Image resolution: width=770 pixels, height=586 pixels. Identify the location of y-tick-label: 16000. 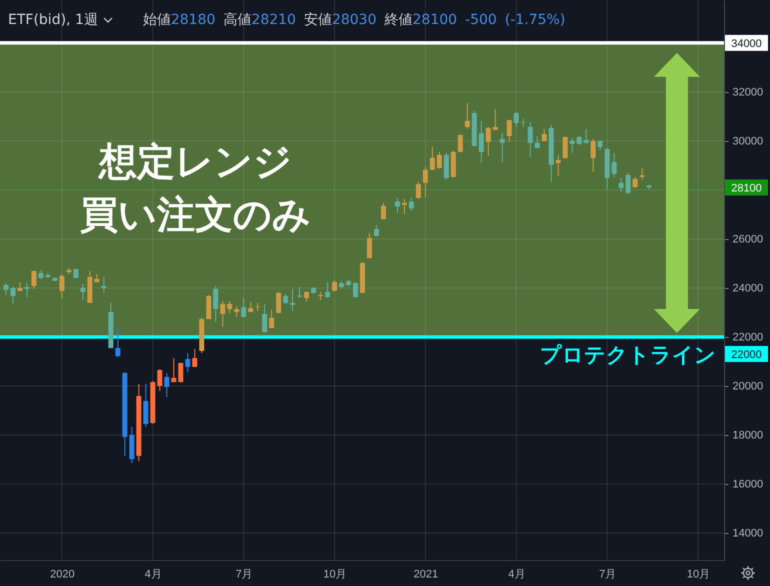
(748, 484).